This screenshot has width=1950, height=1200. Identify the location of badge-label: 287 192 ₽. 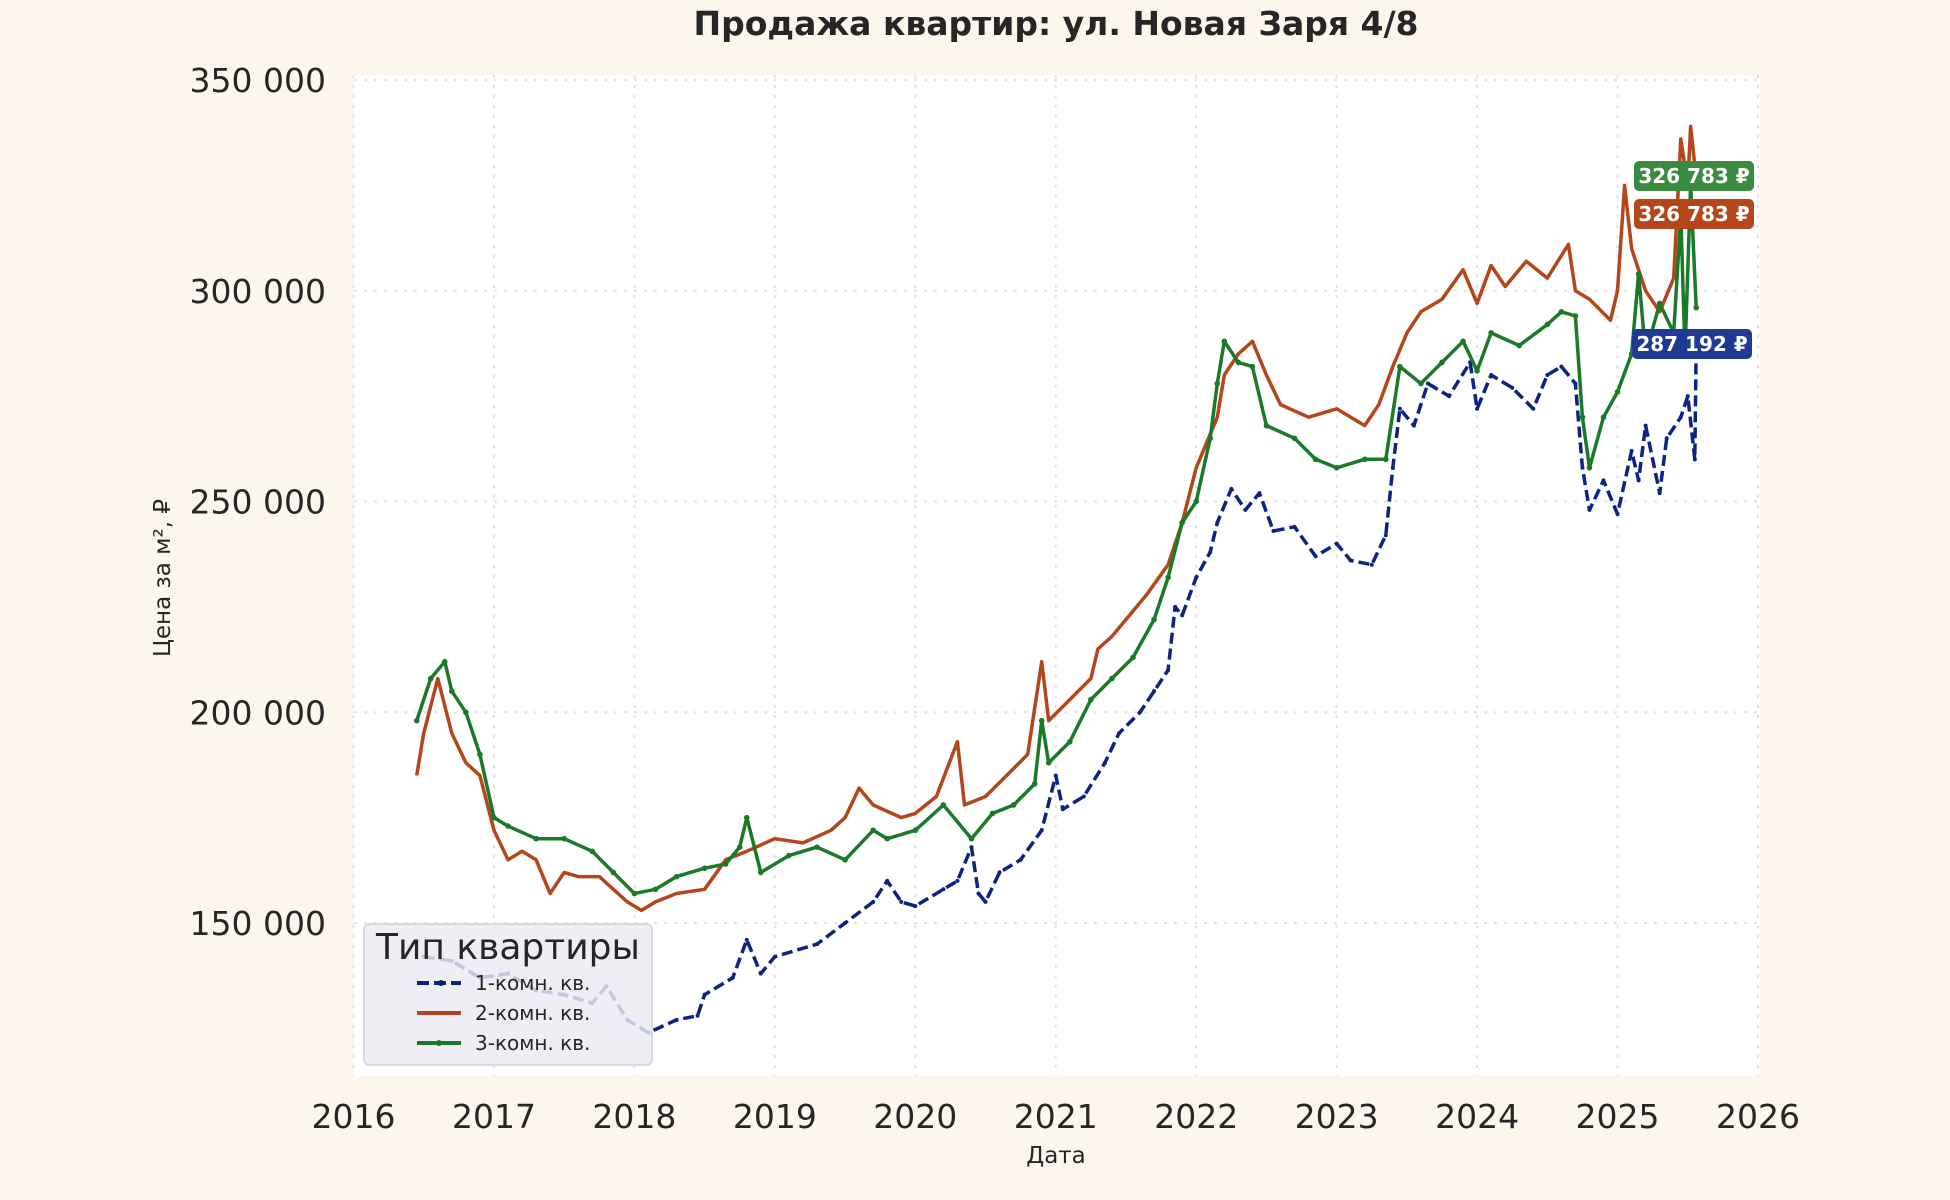
(1691, 344).